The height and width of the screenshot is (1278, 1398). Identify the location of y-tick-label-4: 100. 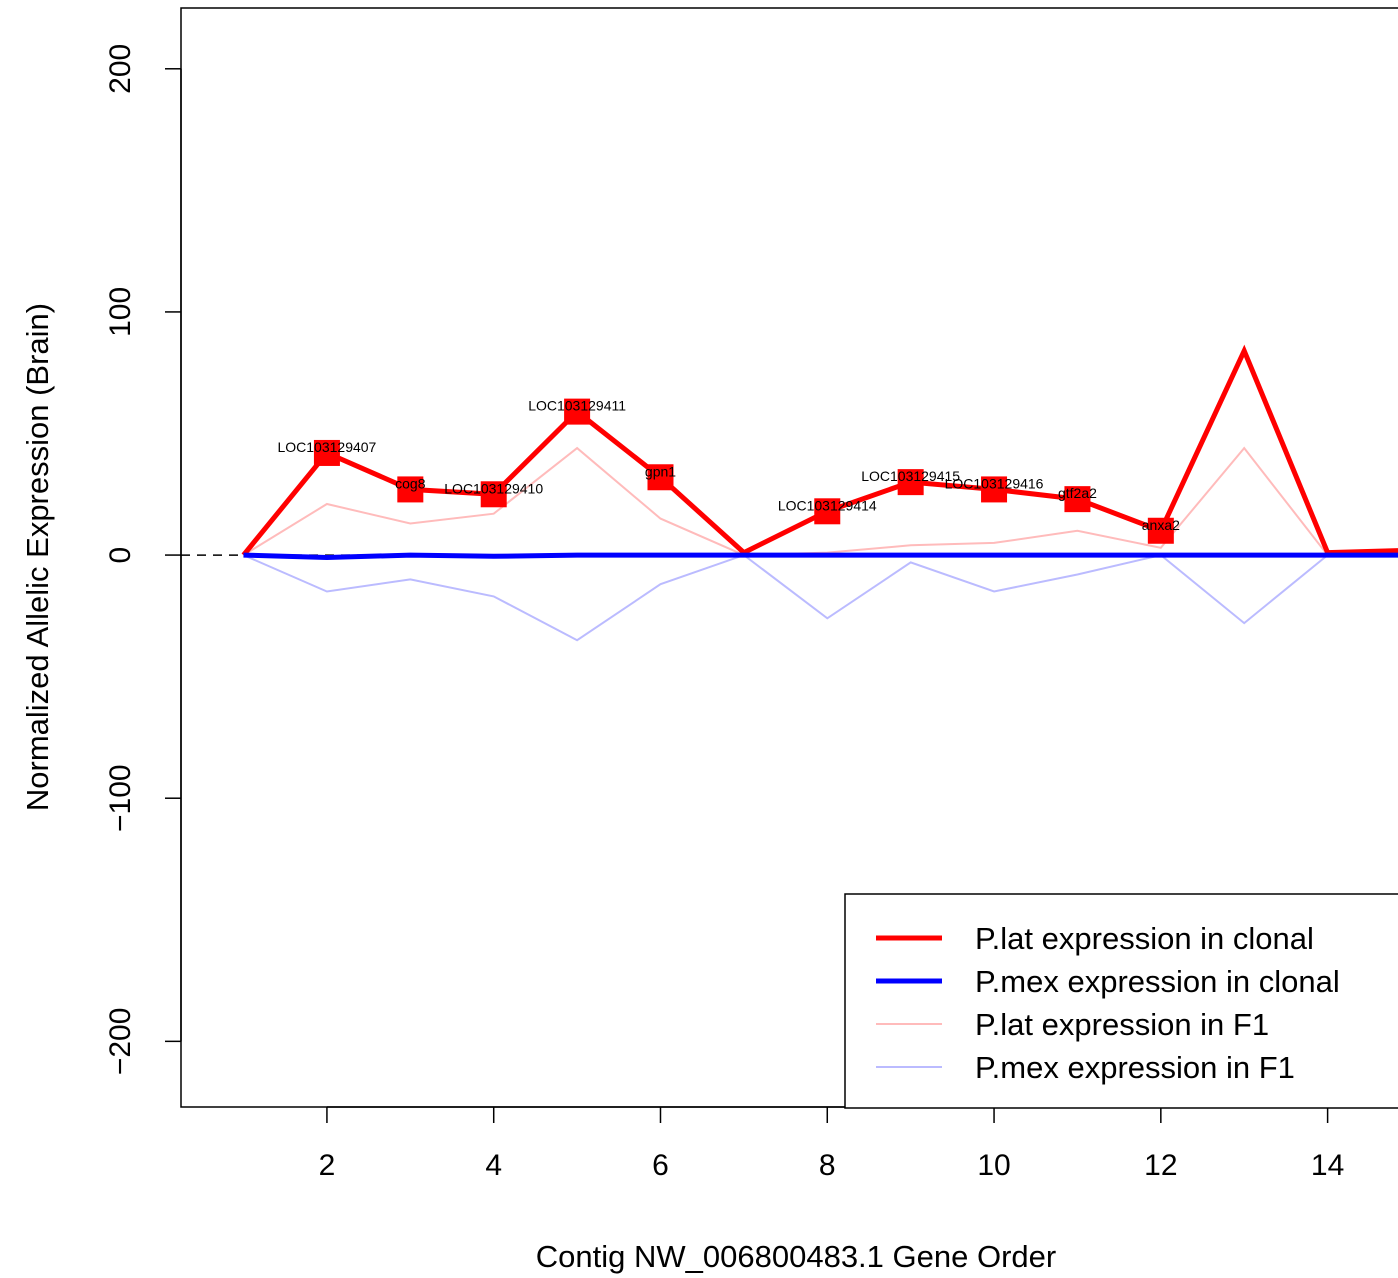
(120, 312).